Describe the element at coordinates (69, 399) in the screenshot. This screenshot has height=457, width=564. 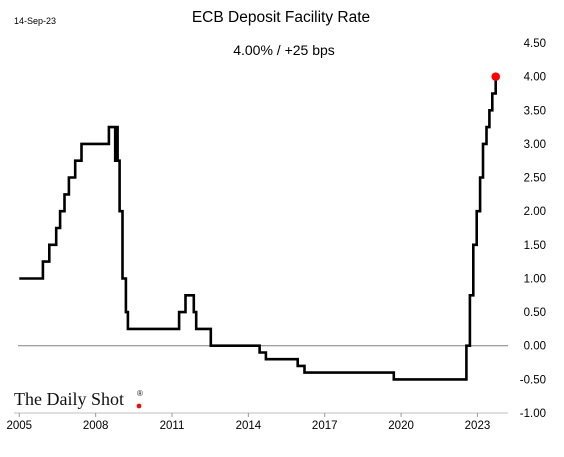
I see `brand-name: The Daily Shot` at that location.